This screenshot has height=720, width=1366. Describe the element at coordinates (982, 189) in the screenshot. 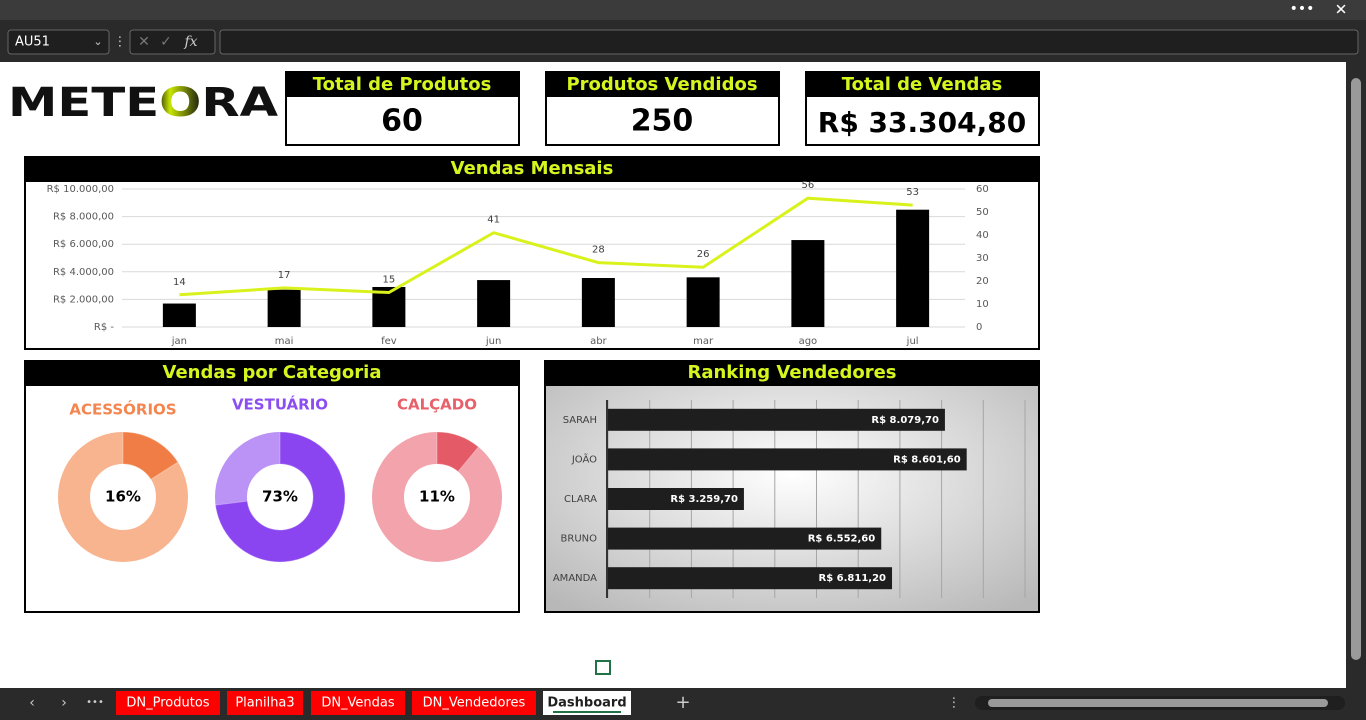

I see `y2-tick-label: 60` at that location.